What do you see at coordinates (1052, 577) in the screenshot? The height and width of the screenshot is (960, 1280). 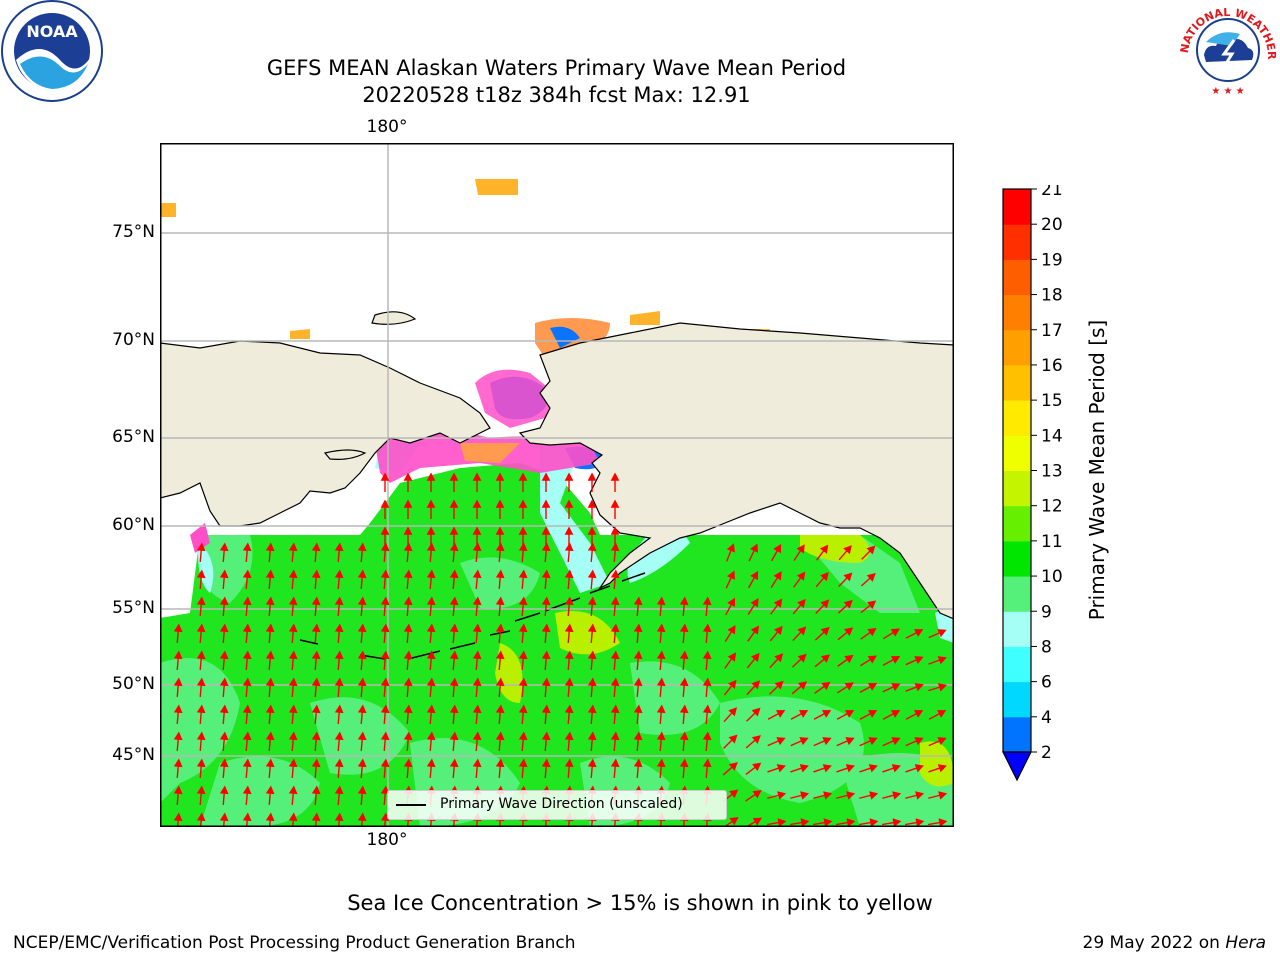 I see `colorbar-tick-label: 10` at bounding box center [1052, 577].